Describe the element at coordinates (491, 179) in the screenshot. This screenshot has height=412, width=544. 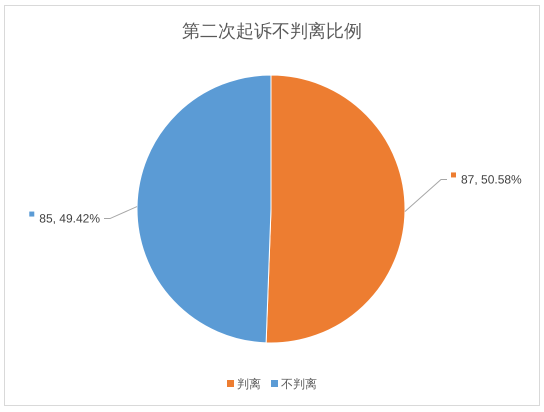
I see `data-label: 87, 50.58%` at that location.